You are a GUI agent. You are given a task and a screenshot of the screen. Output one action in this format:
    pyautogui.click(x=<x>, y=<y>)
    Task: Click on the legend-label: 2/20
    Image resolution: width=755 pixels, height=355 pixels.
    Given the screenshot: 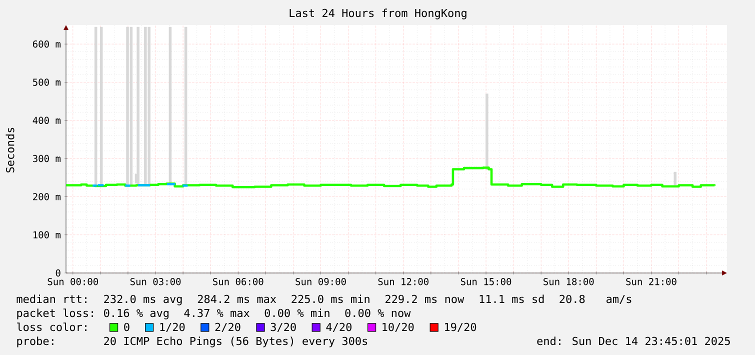 What is the action you would take?
    pyautogui.click(x=227, y=327)
    